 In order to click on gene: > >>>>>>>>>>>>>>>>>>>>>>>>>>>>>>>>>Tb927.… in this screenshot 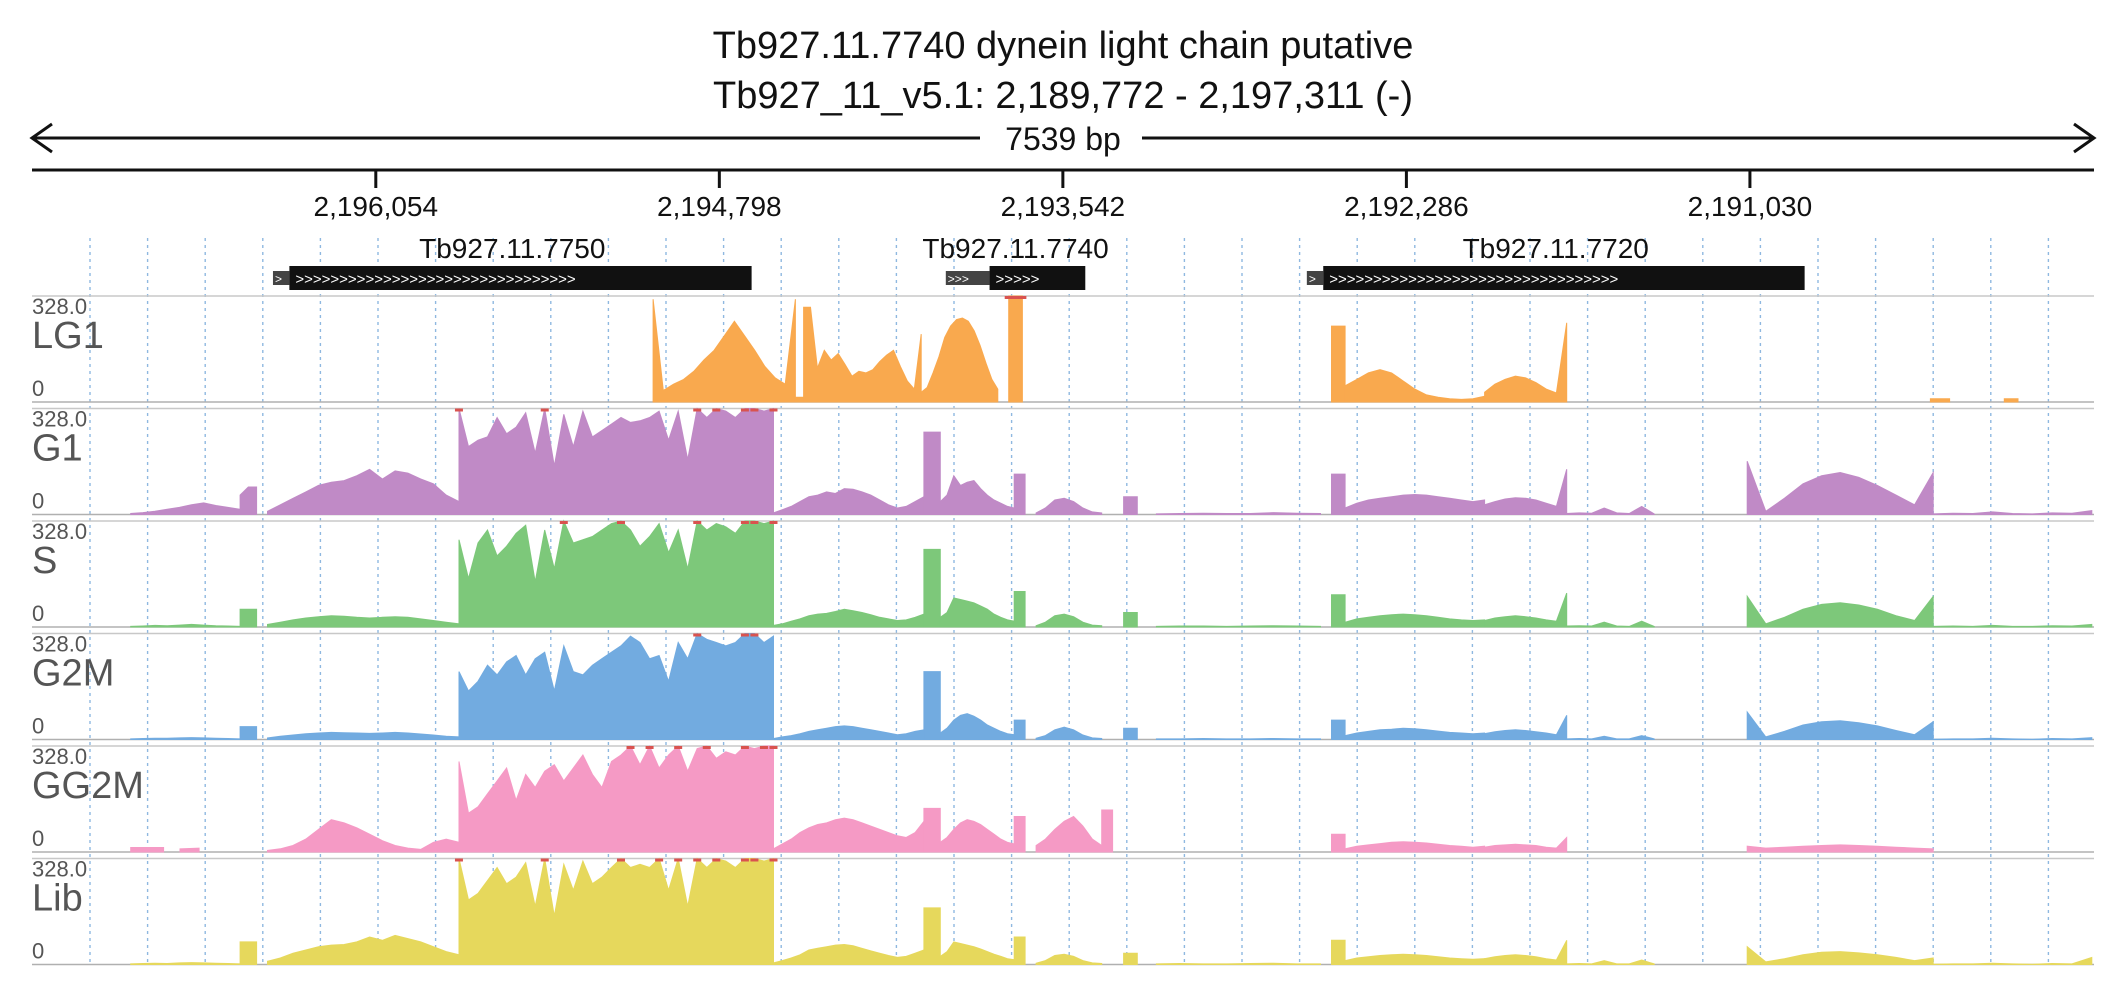, I will do `click(1555, 261)`.